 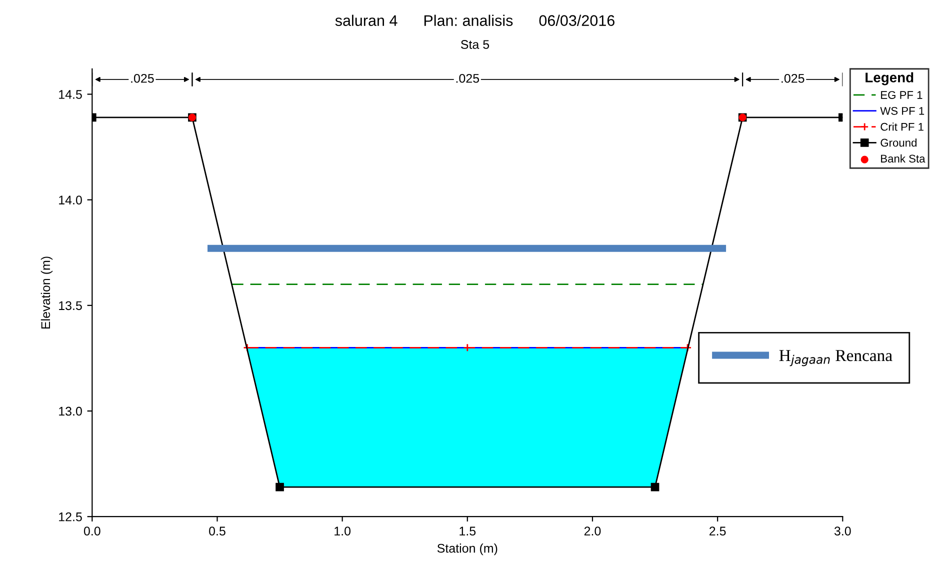 What do you see at coordinates (835, 358) in the screenshot?
I see `legend-label: H$_{jagaan}$ Rencana` at bounding box center [835, 358].